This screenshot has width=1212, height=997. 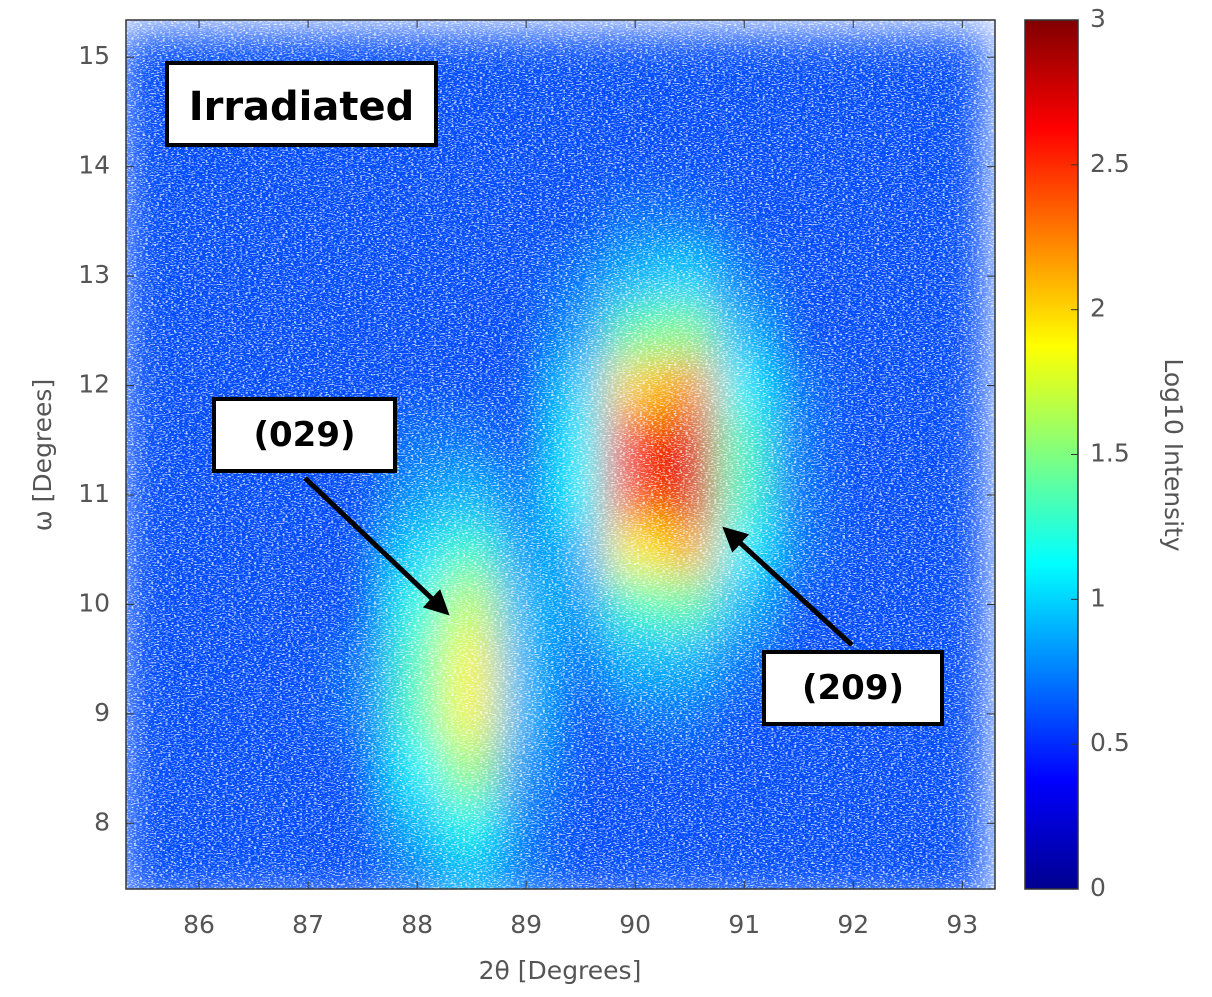 I want to click on colorbar-tick-label: 0, so click(x=1098, y=887).